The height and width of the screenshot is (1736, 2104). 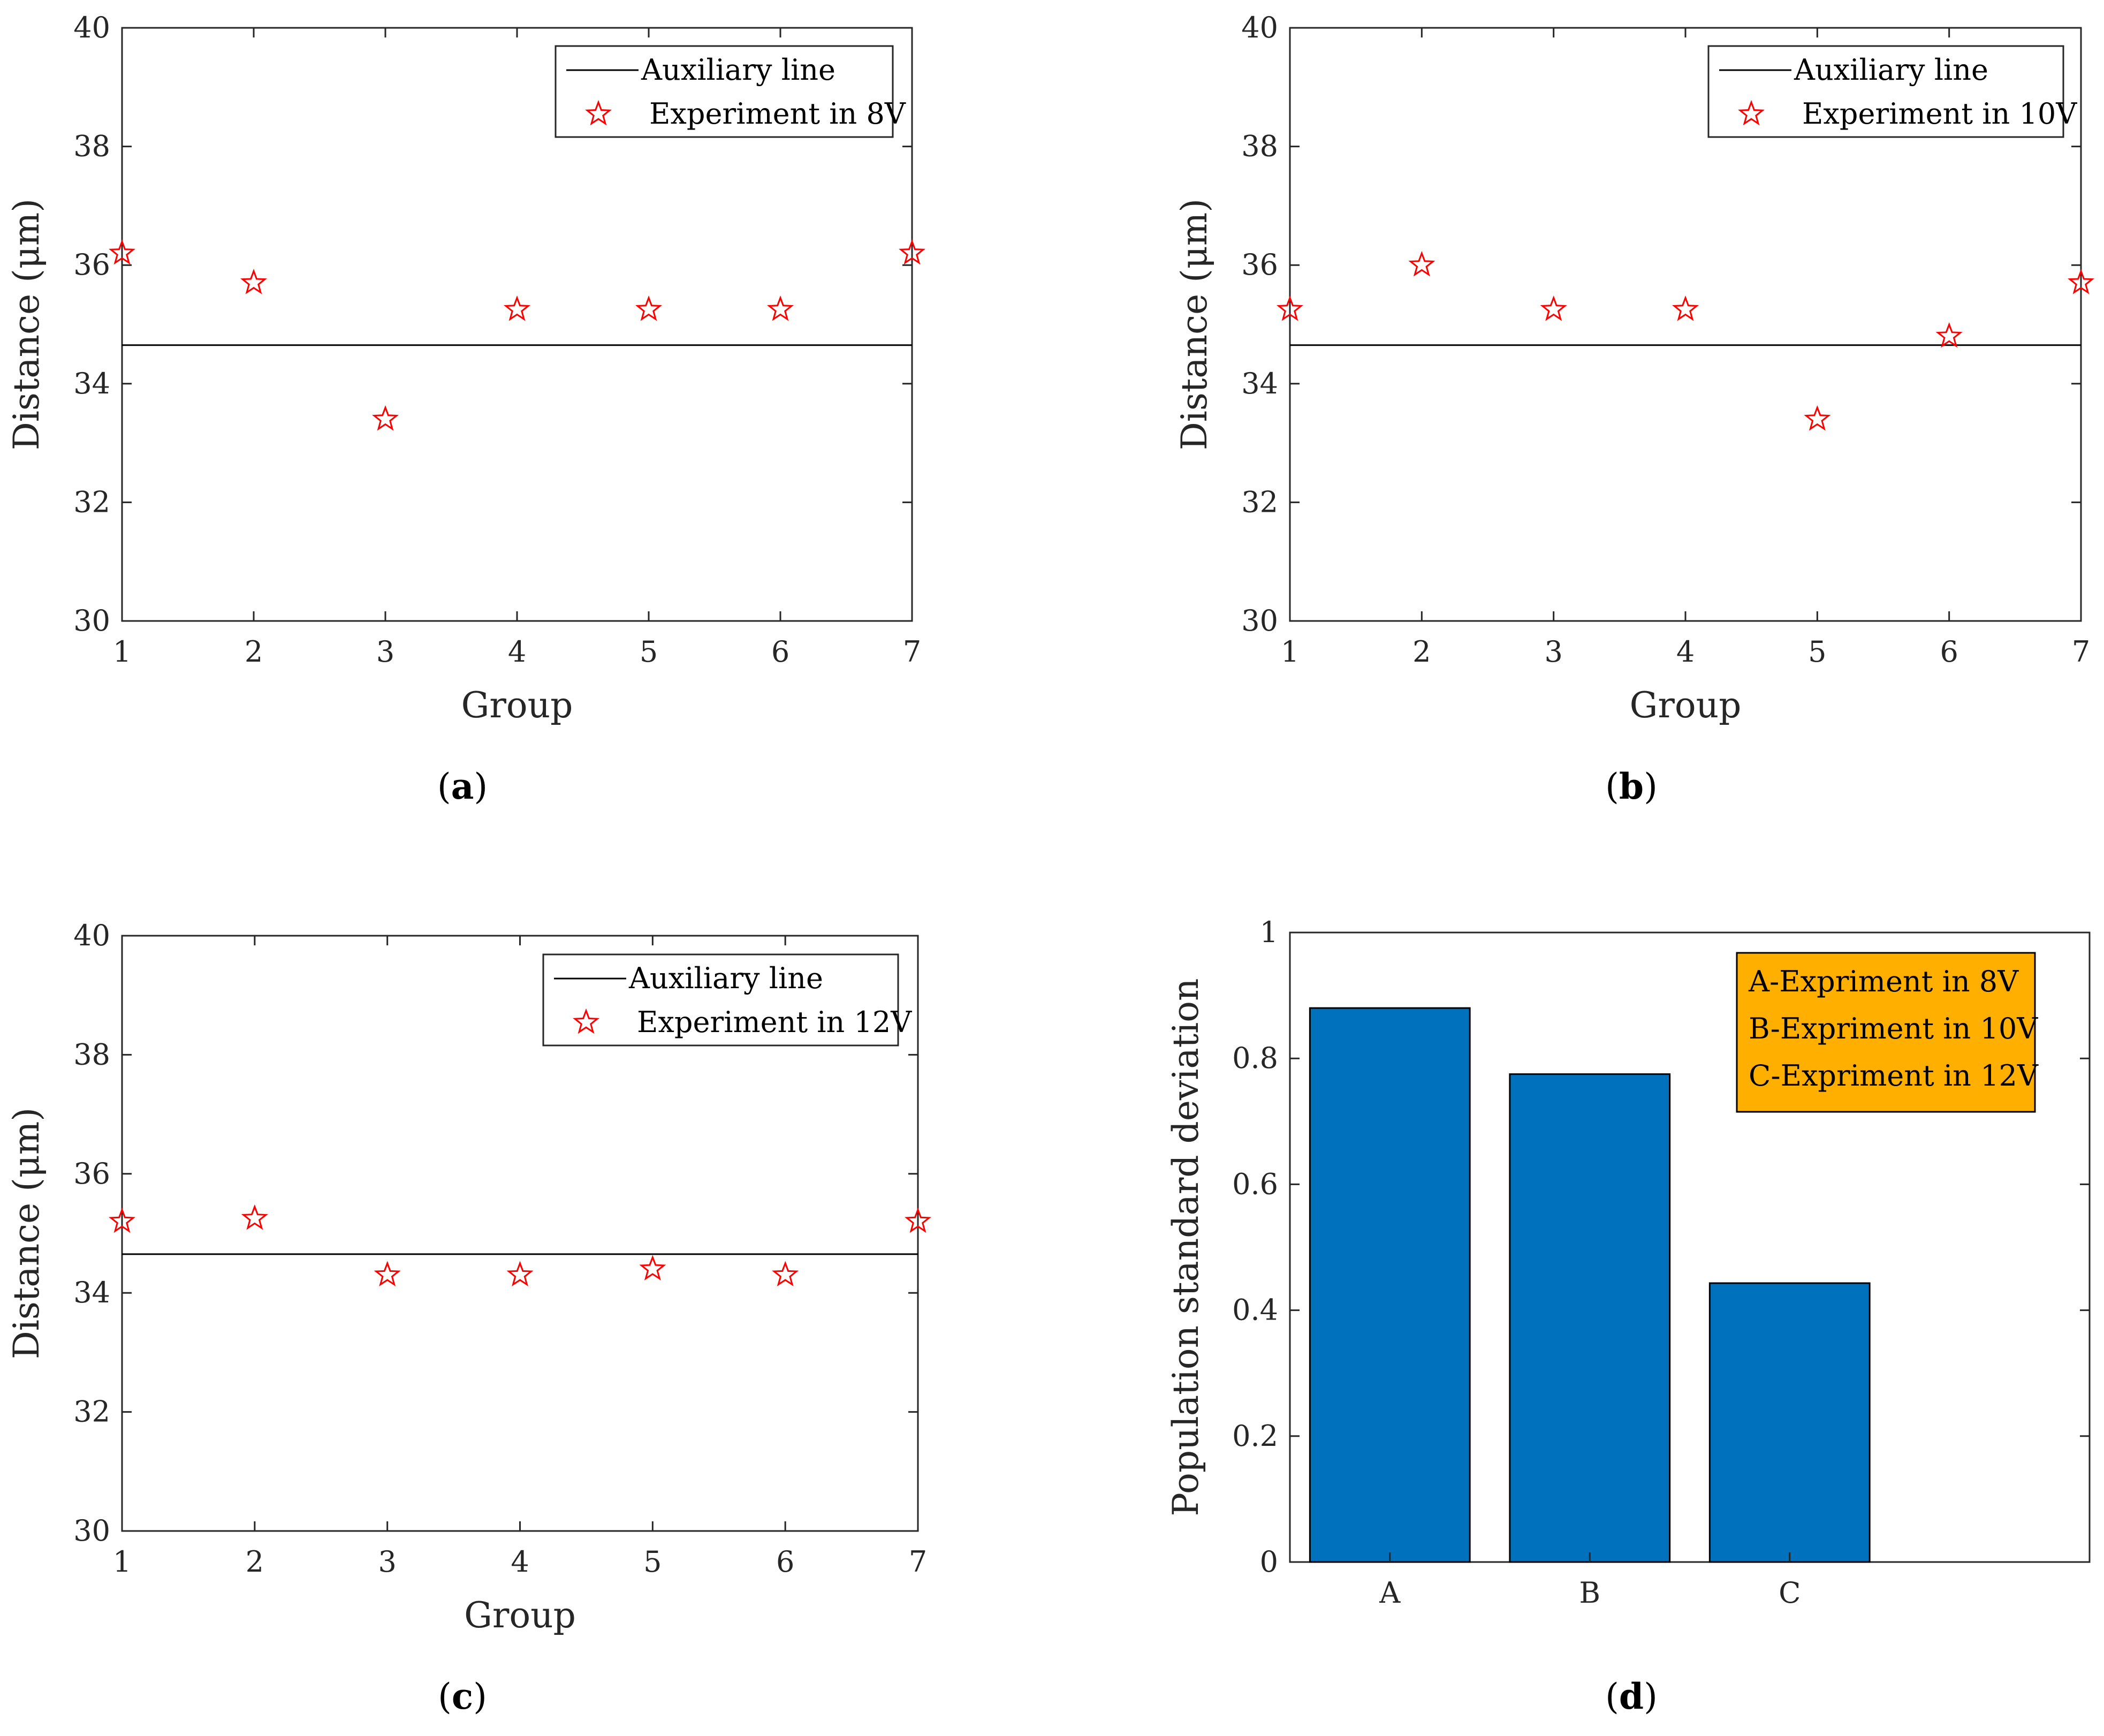 I want to click on legend-label-experiment: Experiment in 8V, so click(x=777, y=114).